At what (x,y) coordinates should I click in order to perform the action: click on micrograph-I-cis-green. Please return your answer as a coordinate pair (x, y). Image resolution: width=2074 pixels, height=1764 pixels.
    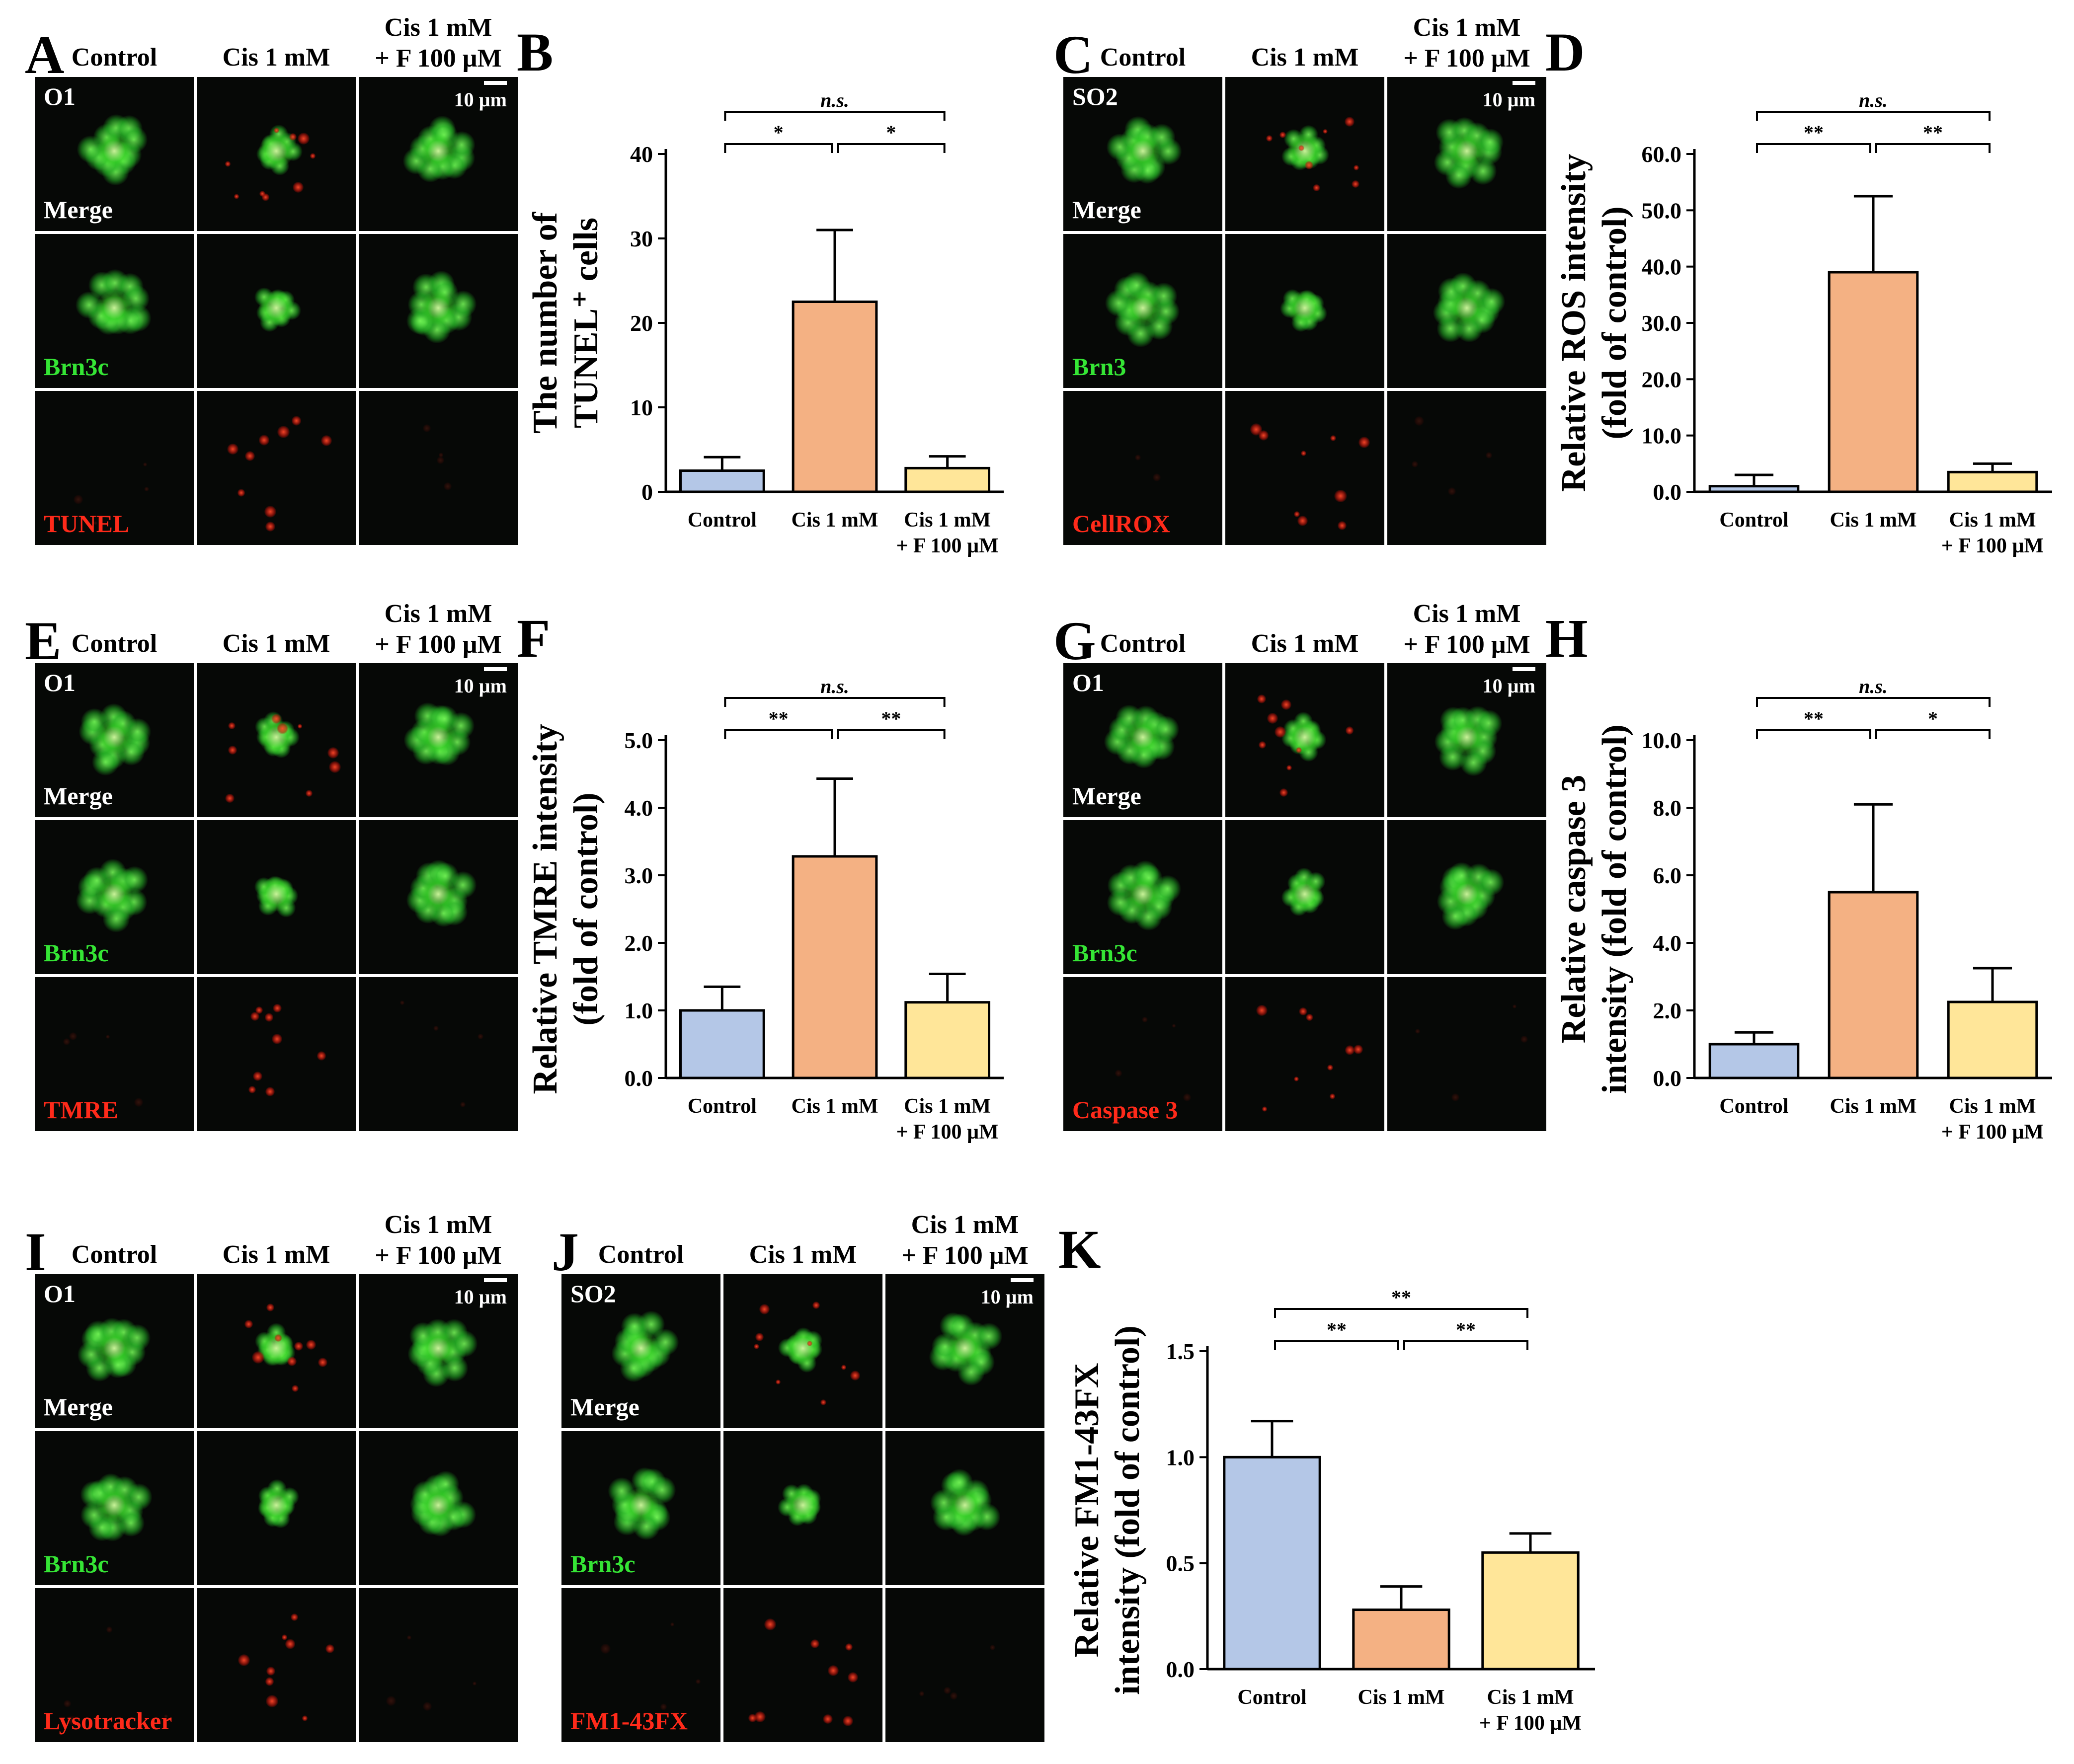
    Looking at the image, I should click on (276, 1508).